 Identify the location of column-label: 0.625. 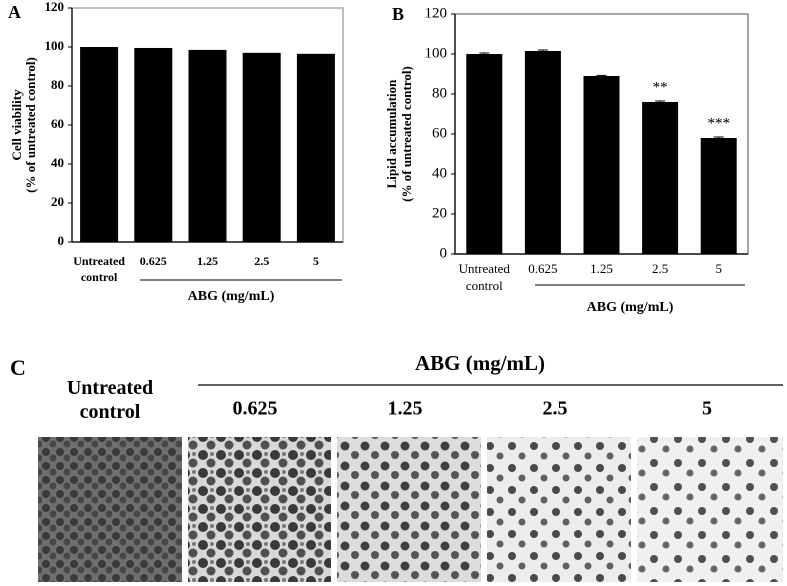
(255, 409).